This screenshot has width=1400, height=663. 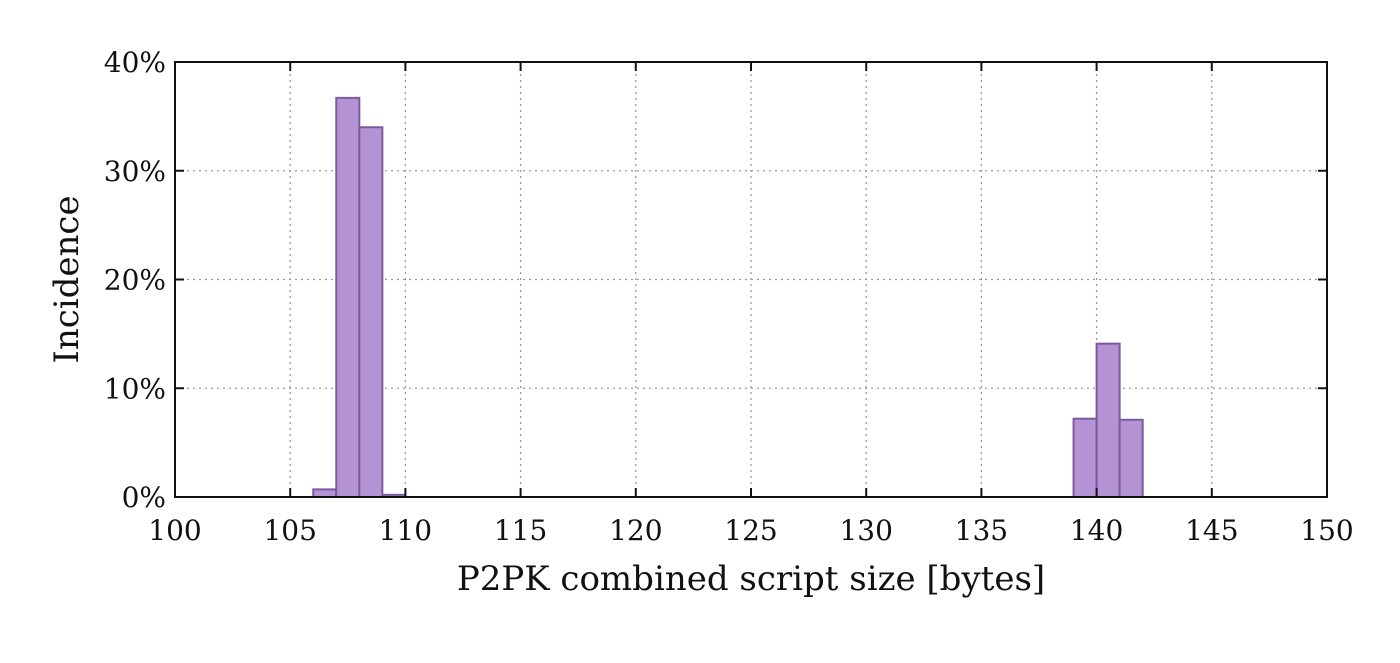 What do you see at coordinates (1326, 530) in the screenshot?
I see `x-tick-label: 150` at bounding box center [1326, 530].